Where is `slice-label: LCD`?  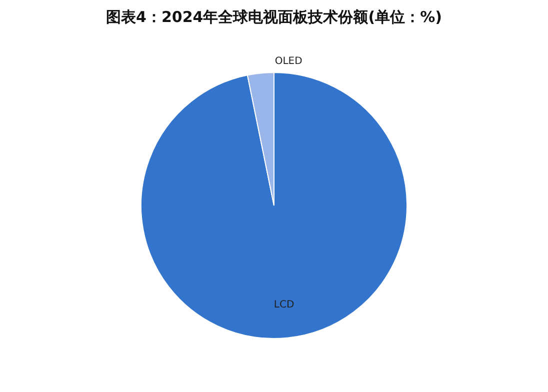 slice-label: LCD is located at coordinates (284, 305).